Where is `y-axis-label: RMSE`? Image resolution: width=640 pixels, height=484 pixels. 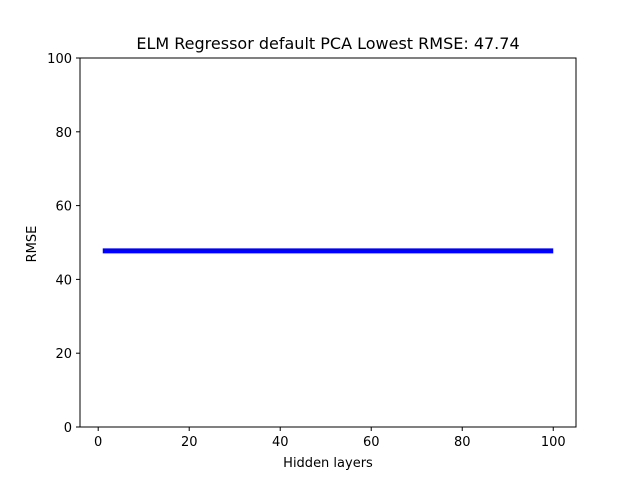 y-axis-label: RMSE is located at coordinates (32, 244).